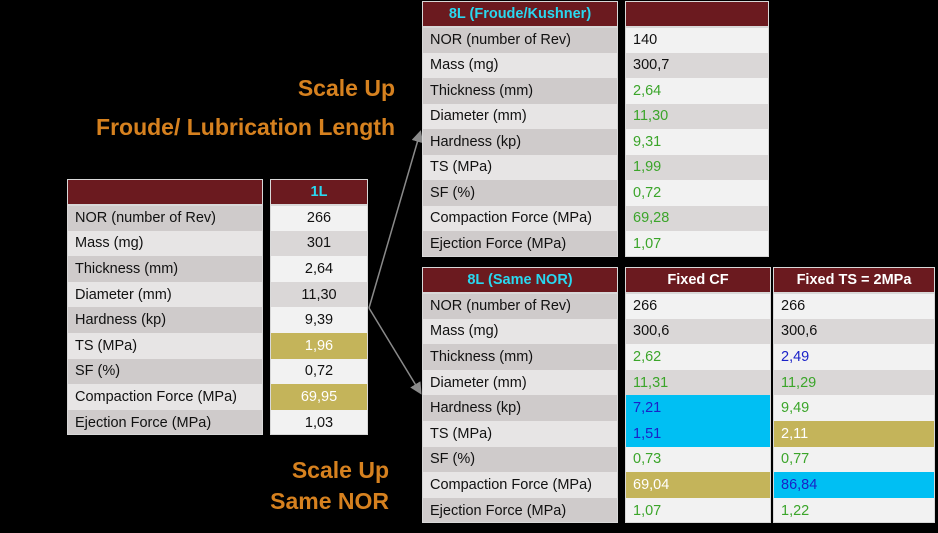 This screenshot has width=938, height=533. Describe the element at coordinates (698, 382) in the screenshot. I see `fixed-cf-cell: 11,31` at that location.